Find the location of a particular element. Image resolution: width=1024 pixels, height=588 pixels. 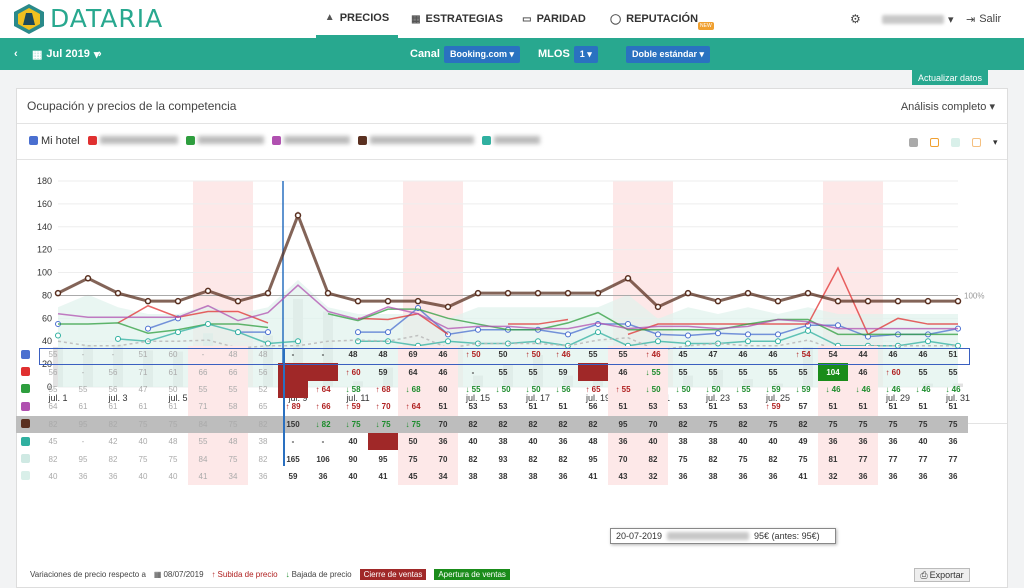

table-cell: ↓ 75 is located at coordinates (413, 424).